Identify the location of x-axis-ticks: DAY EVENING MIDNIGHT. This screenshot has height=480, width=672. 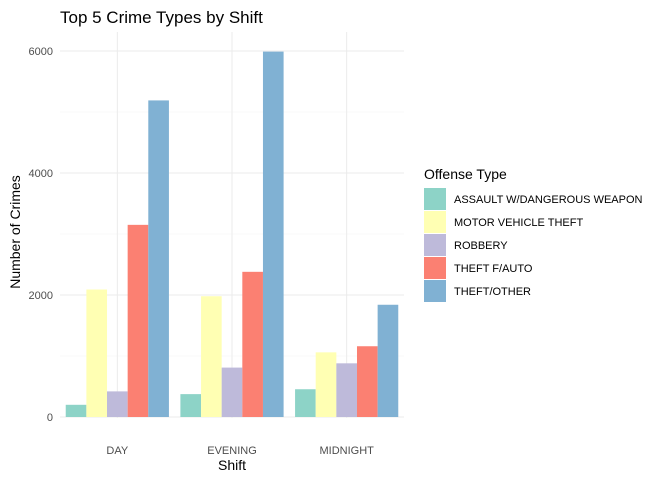
(240, 451).